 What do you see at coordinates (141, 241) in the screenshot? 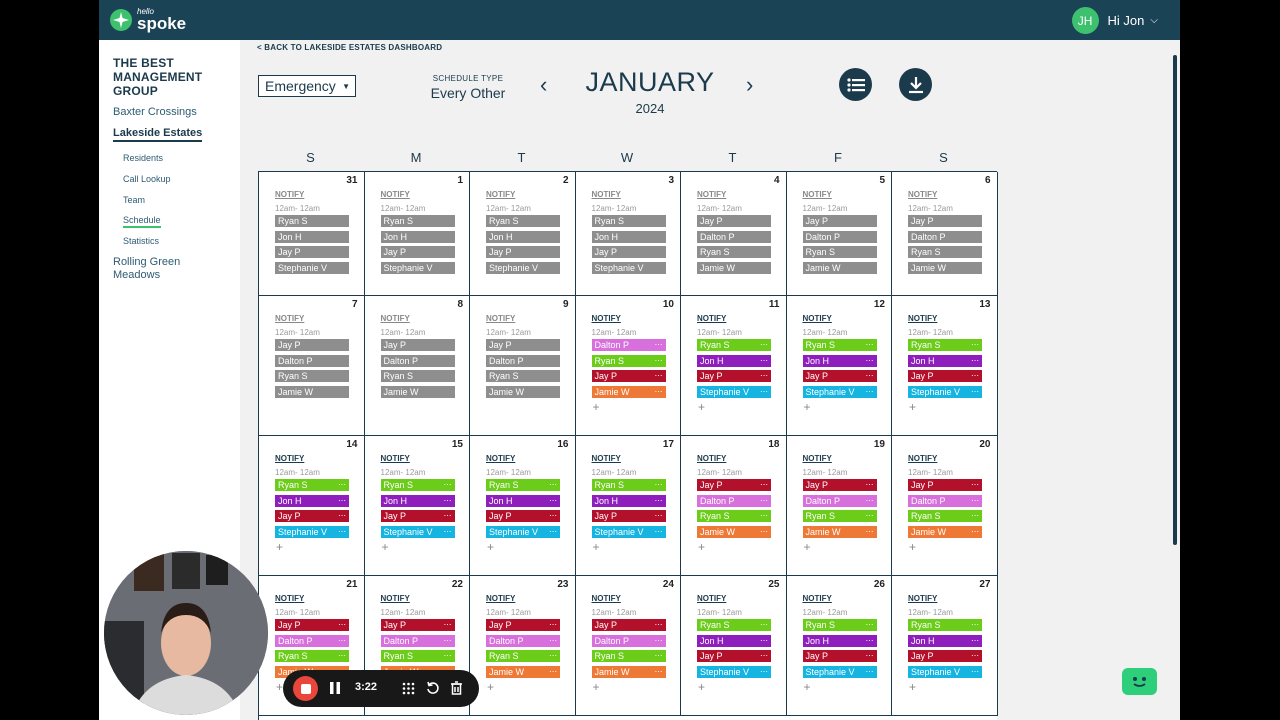
I see `sidebar-subitem-statistics: Statistics` at bounding box center [141, 241].